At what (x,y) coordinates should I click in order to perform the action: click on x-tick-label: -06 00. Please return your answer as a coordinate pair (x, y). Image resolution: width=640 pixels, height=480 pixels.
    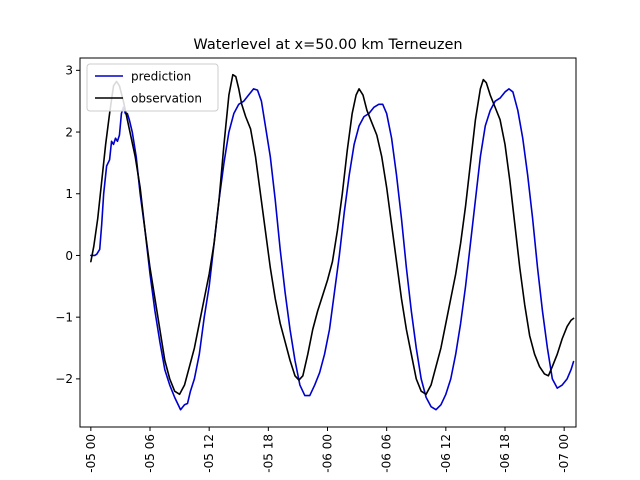
    Looking at the image, I should click on (328, 453).